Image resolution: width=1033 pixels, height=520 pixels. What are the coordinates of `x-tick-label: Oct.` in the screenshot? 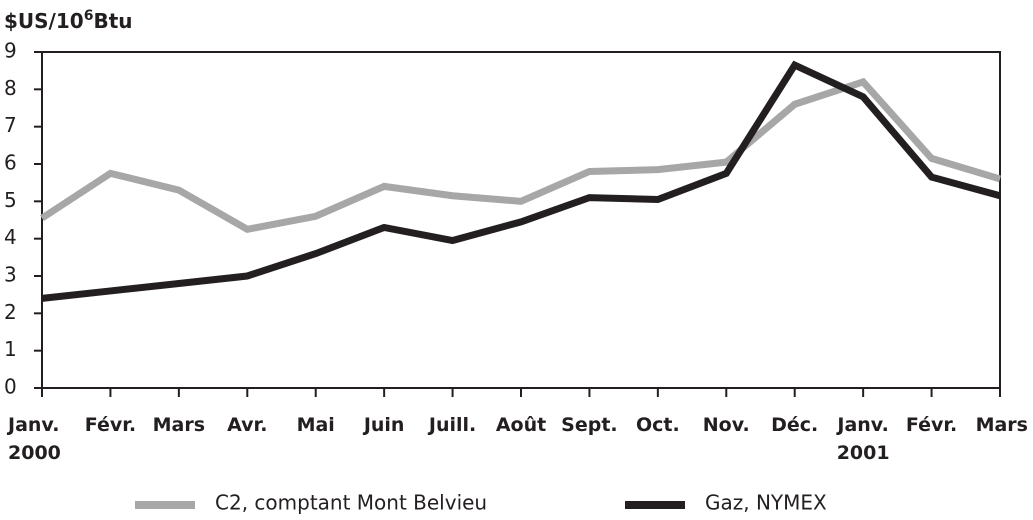 It's located at (658, 425).